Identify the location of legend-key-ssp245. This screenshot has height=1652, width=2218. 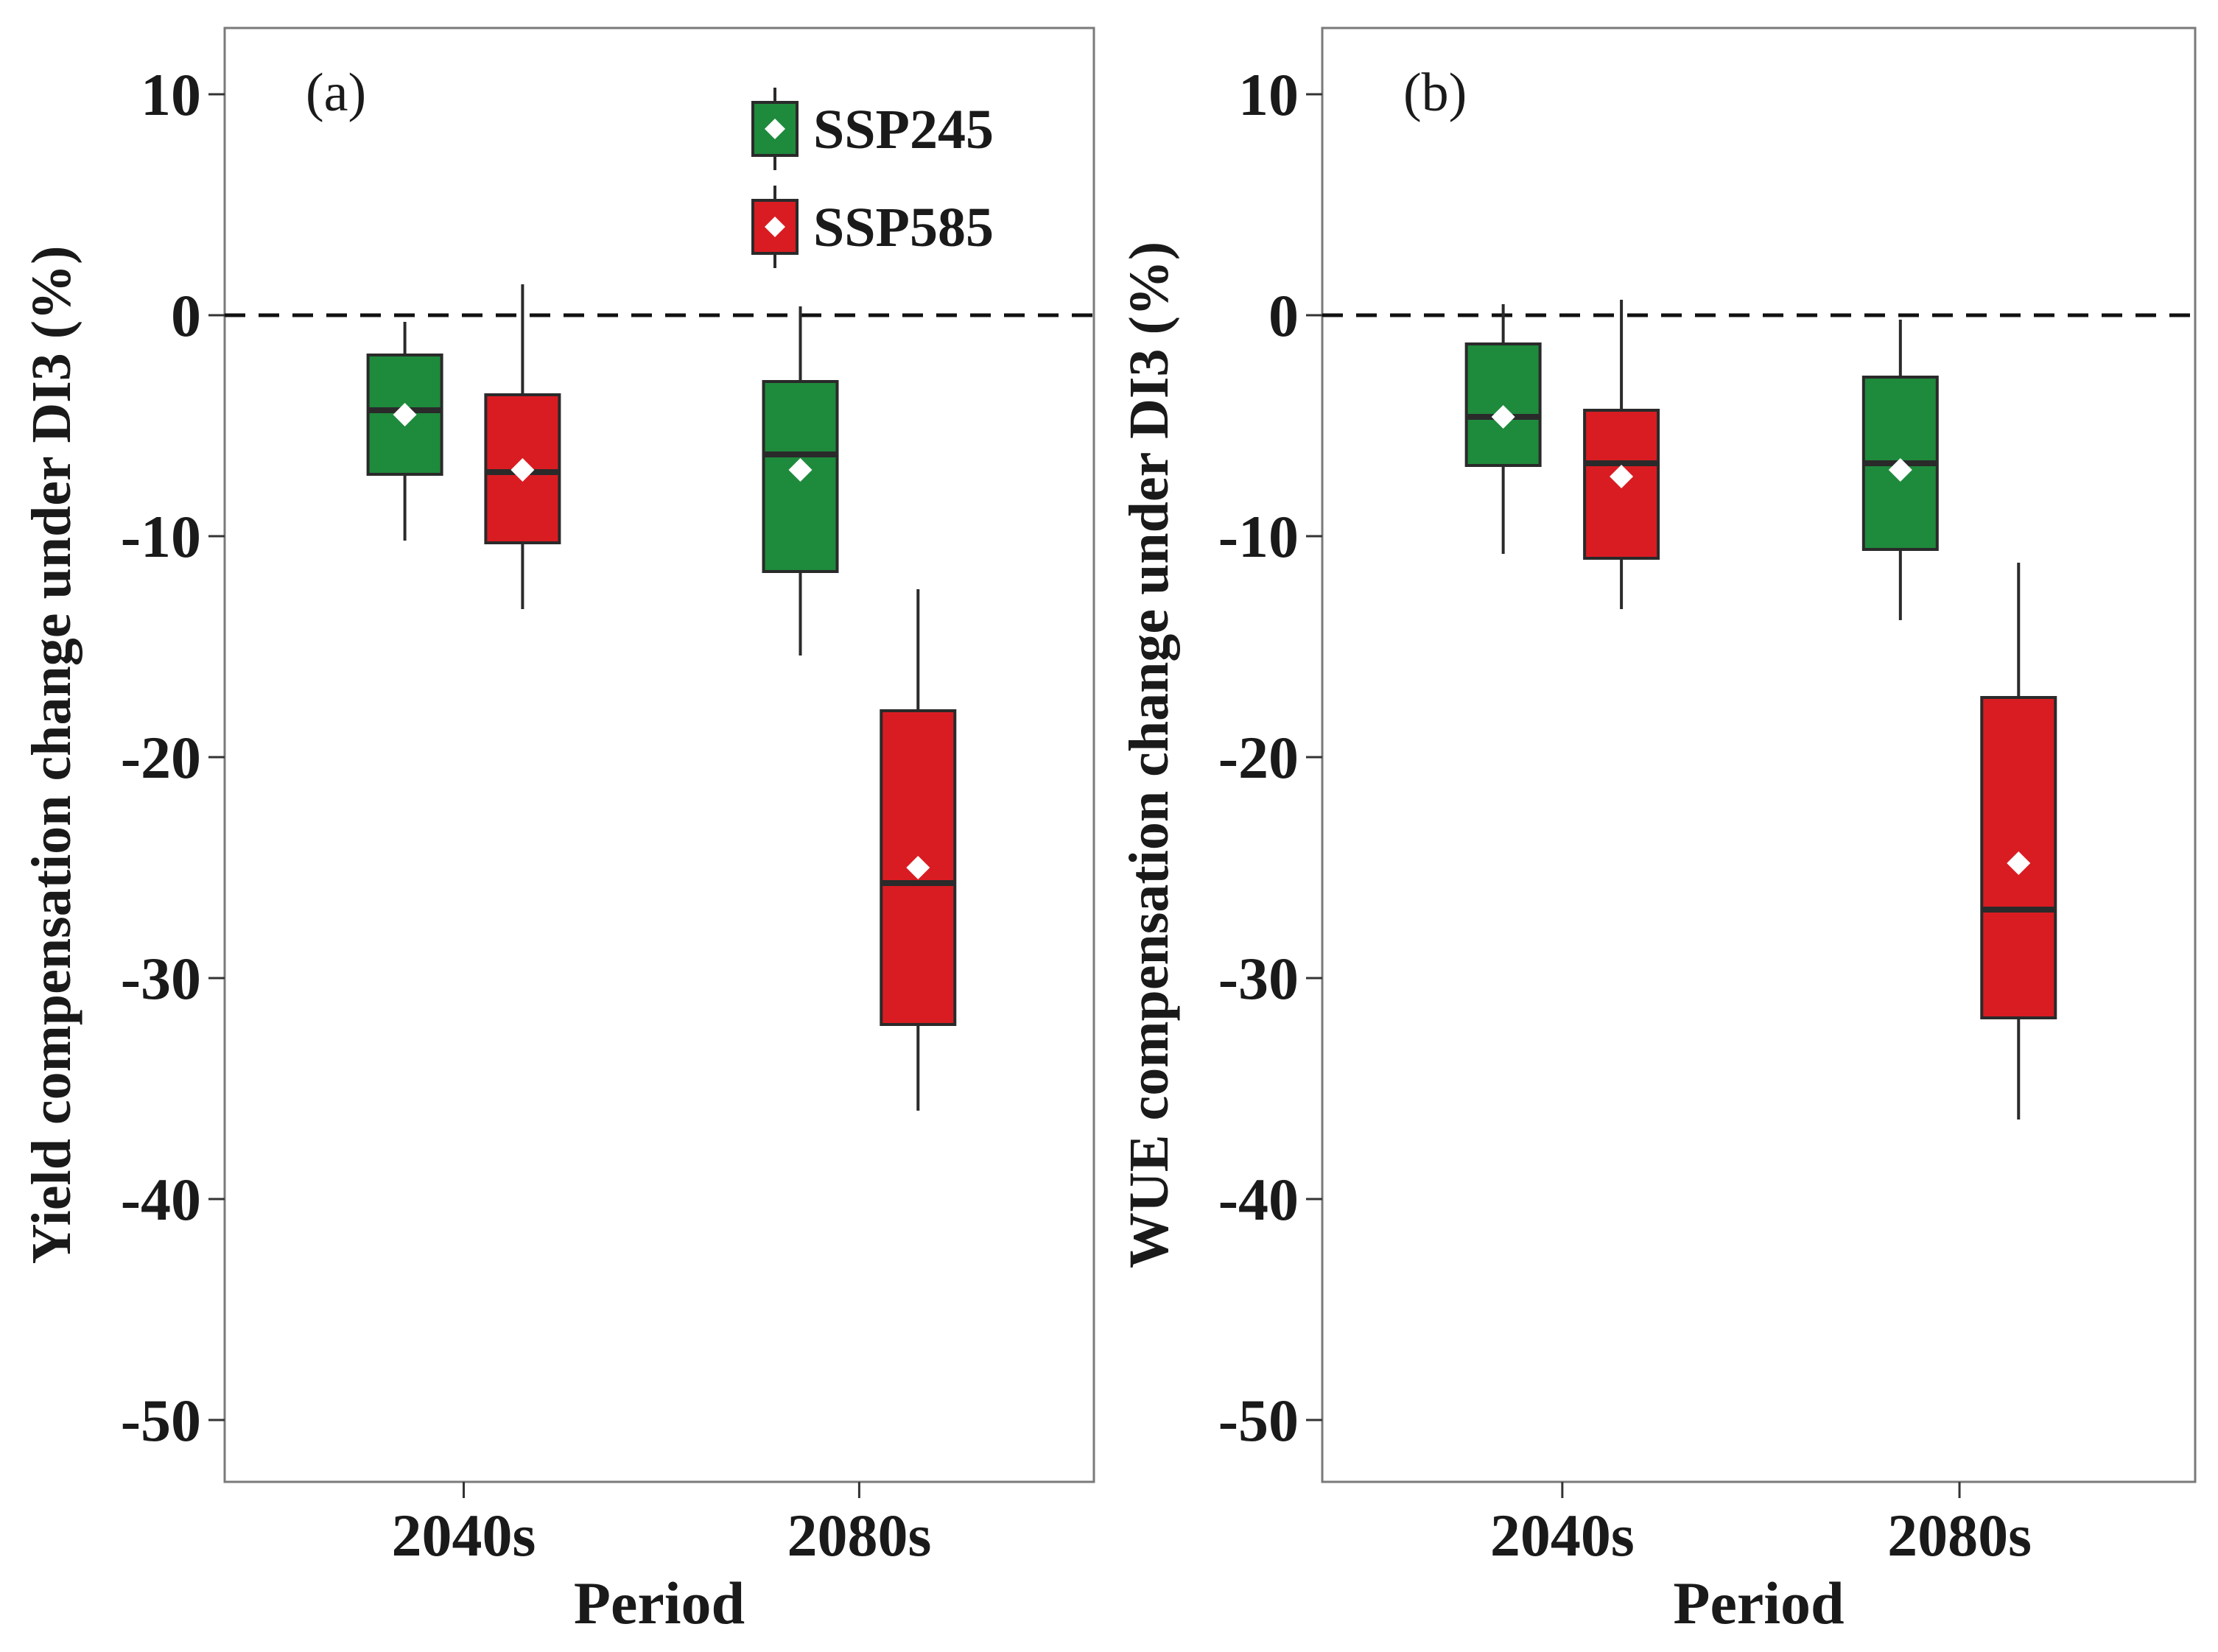
(775, 129).